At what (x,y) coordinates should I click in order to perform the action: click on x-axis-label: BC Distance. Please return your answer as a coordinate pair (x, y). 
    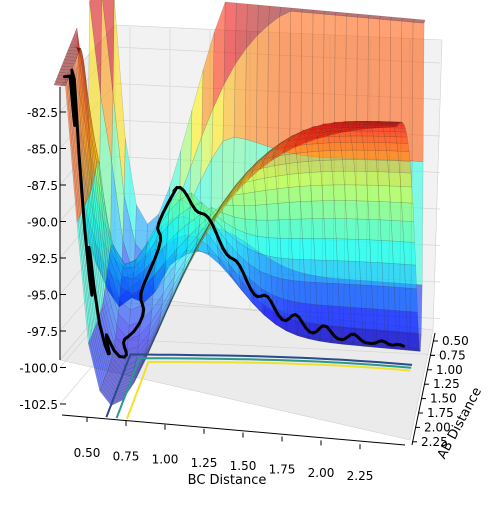
    Looking at the image, I should click on (227, 480).